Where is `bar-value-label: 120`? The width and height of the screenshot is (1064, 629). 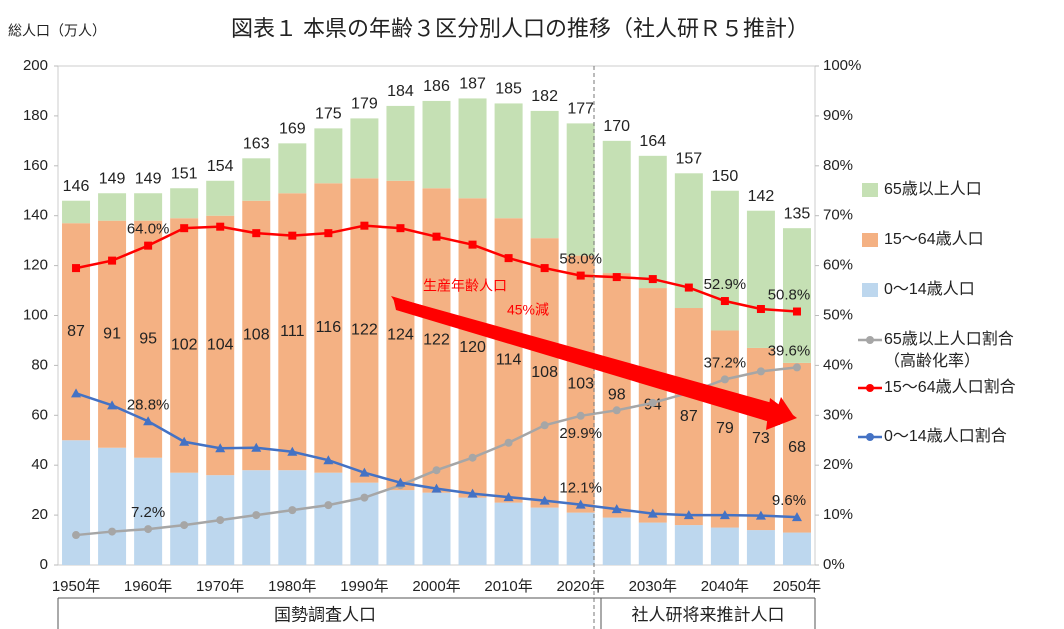 bar-value-label: 120 is located at coordinates (472, 347).